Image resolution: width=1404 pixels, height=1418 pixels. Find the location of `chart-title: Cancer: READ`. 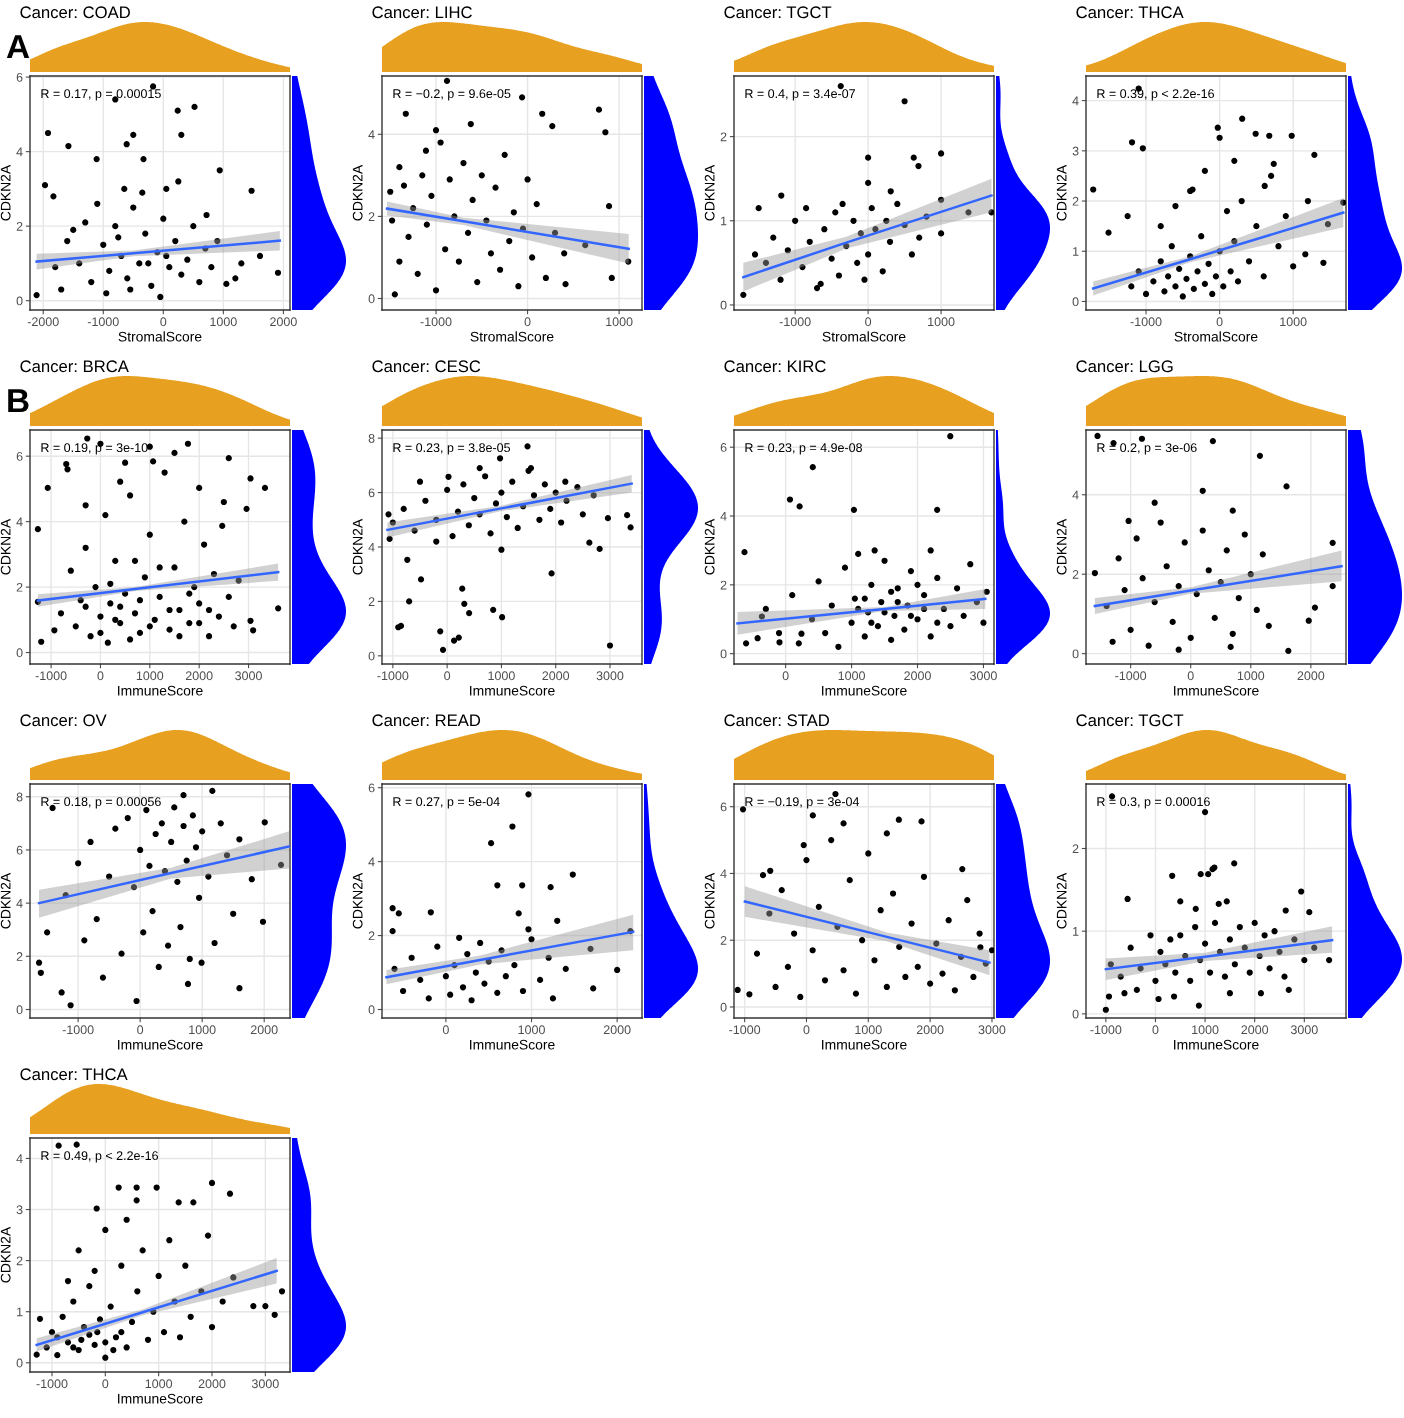

chart-title: Cancer: READ is located at coordinates (426, 720).